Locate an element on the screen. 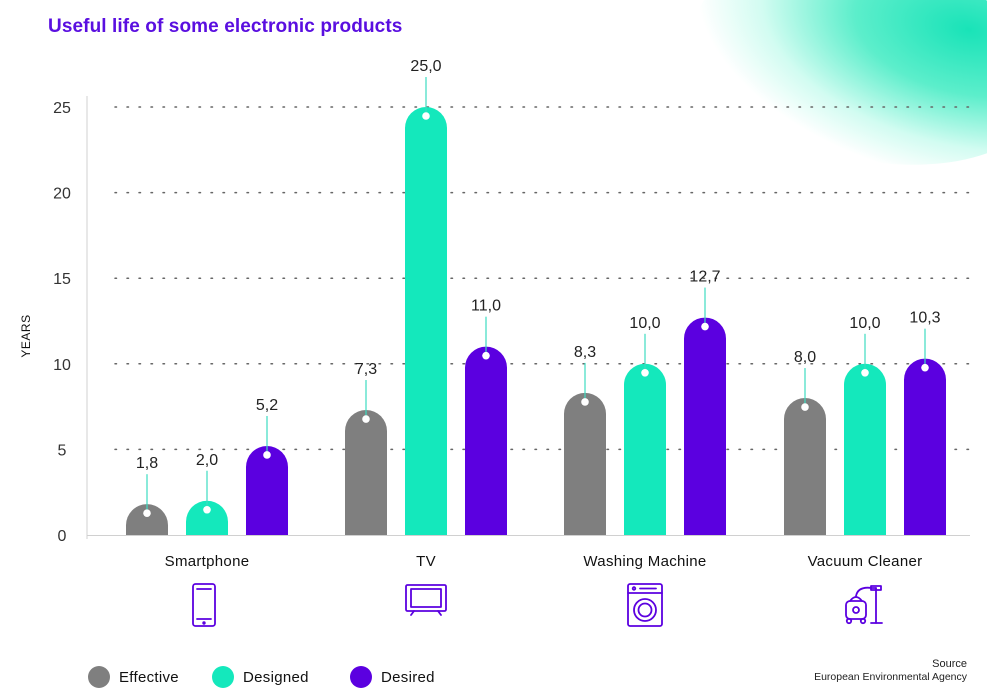 This screenshot has width=987, height=698. data-label-washing-machine-effective: 8,3 is located at coordinates (585, 352).